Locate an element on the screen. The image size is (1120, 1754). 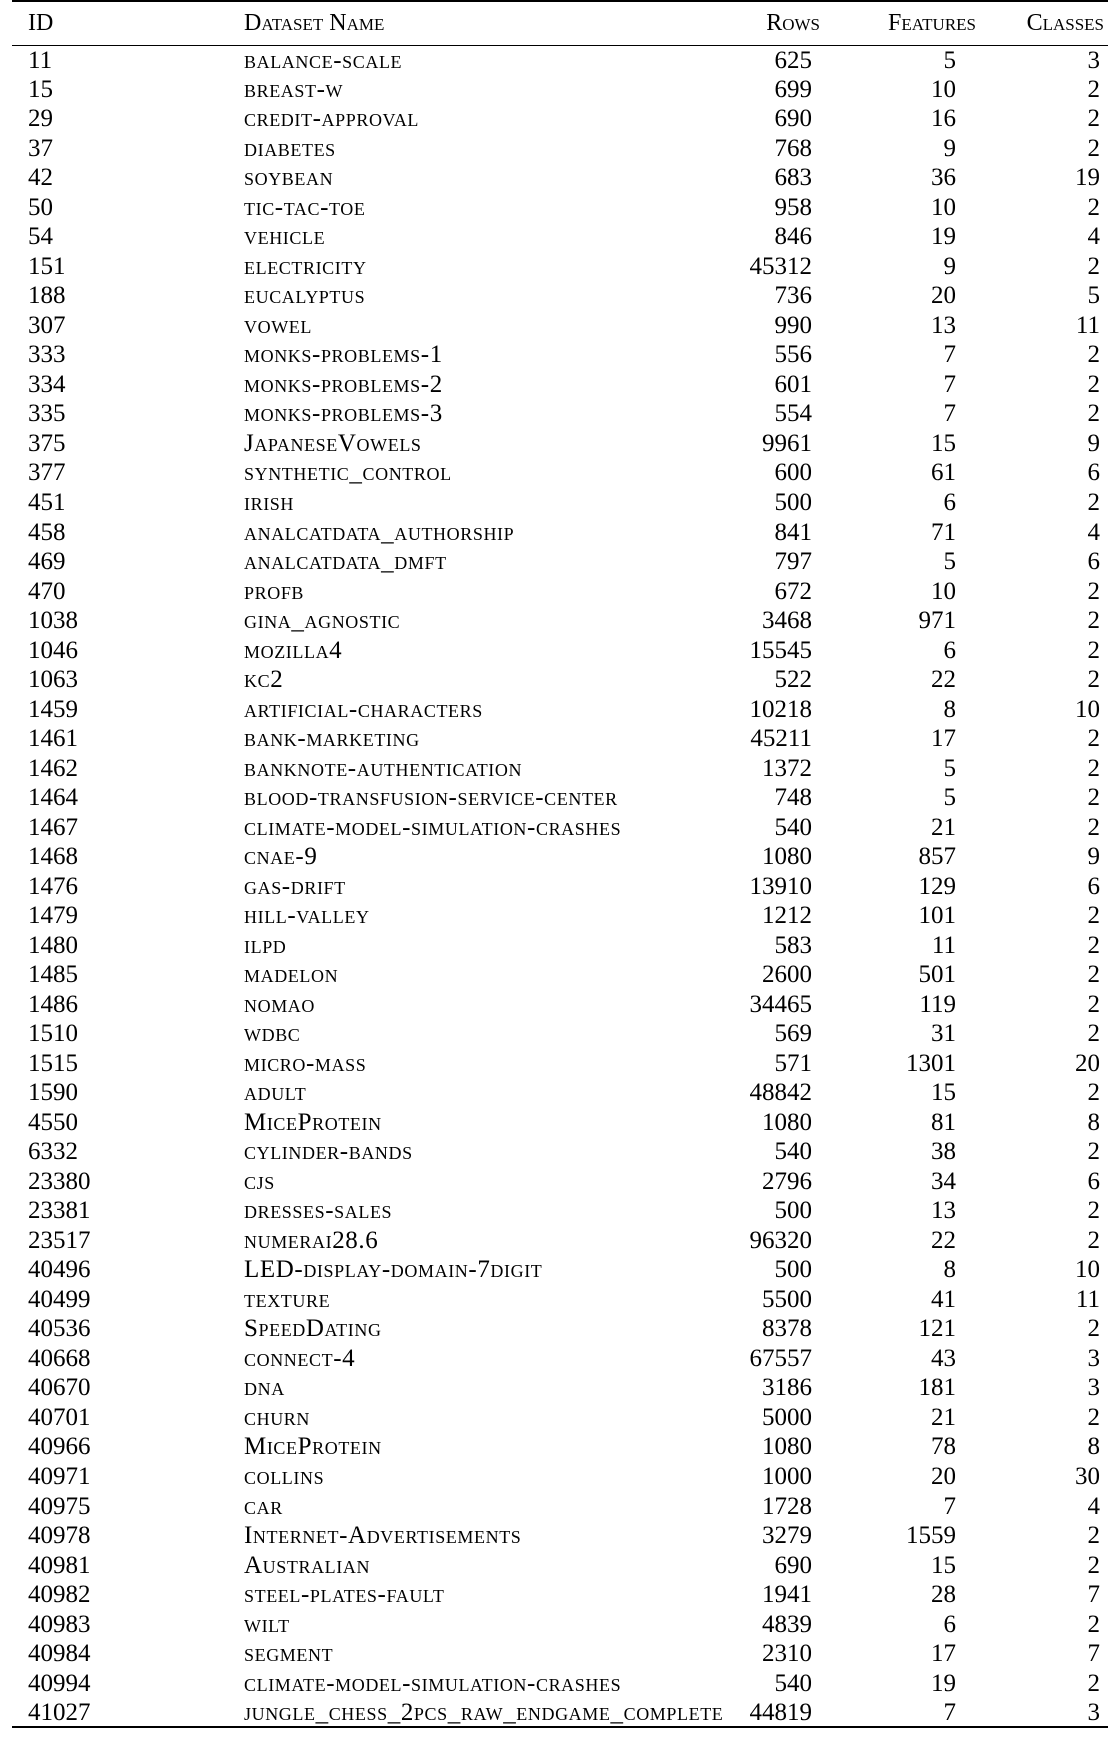
cell-id: 40536 is located at coordinates (59, 1329).